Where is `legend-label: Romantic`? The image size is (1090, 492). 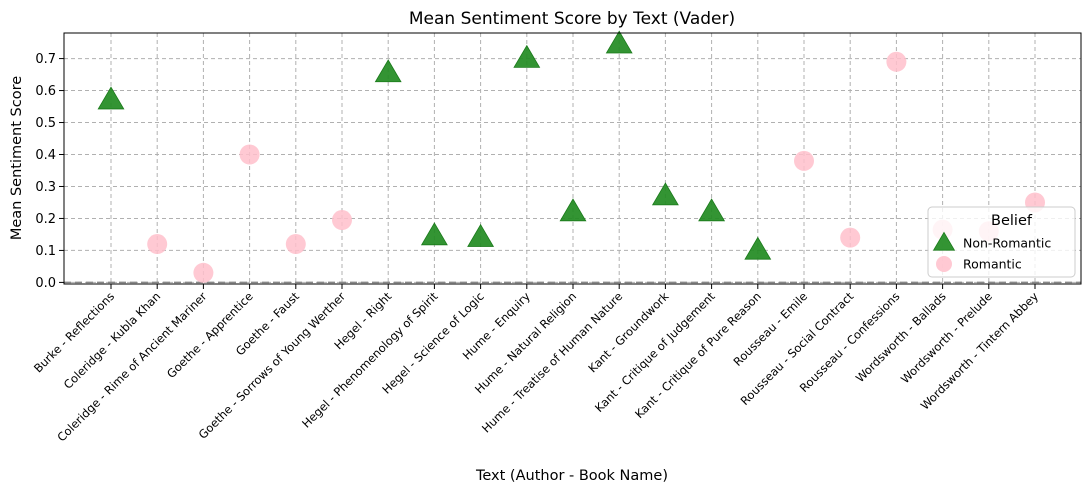 legend-label: Romantic is located at coordinates (992, 264).